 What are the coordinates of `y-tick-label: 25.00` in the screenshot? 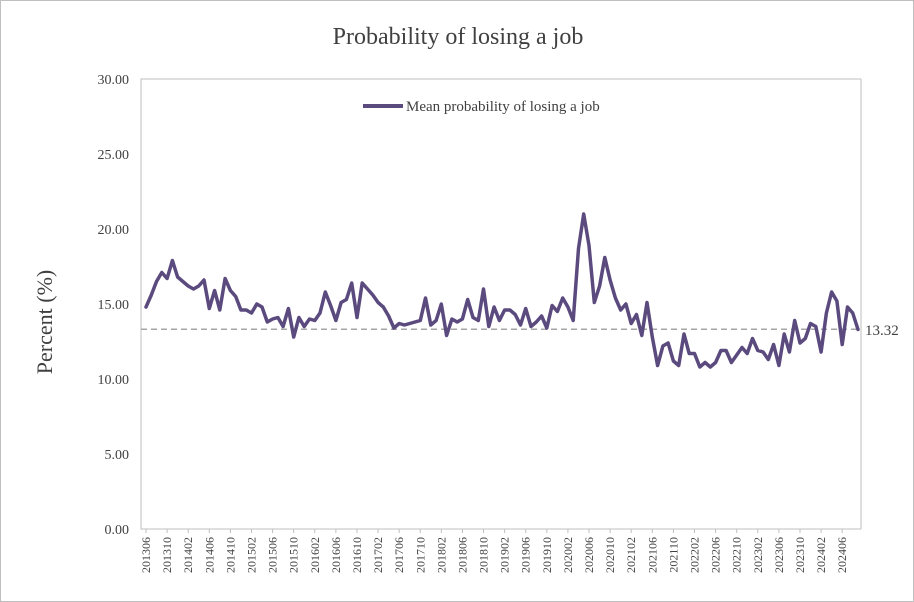 It's located at (114, 155).